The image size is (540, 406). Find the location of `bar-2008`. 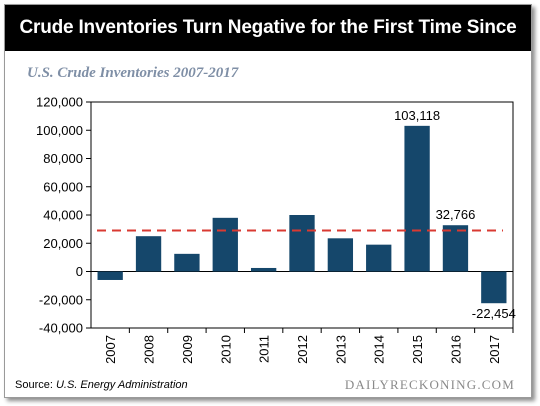

bar-2008 is located at coordinates (148, 254).